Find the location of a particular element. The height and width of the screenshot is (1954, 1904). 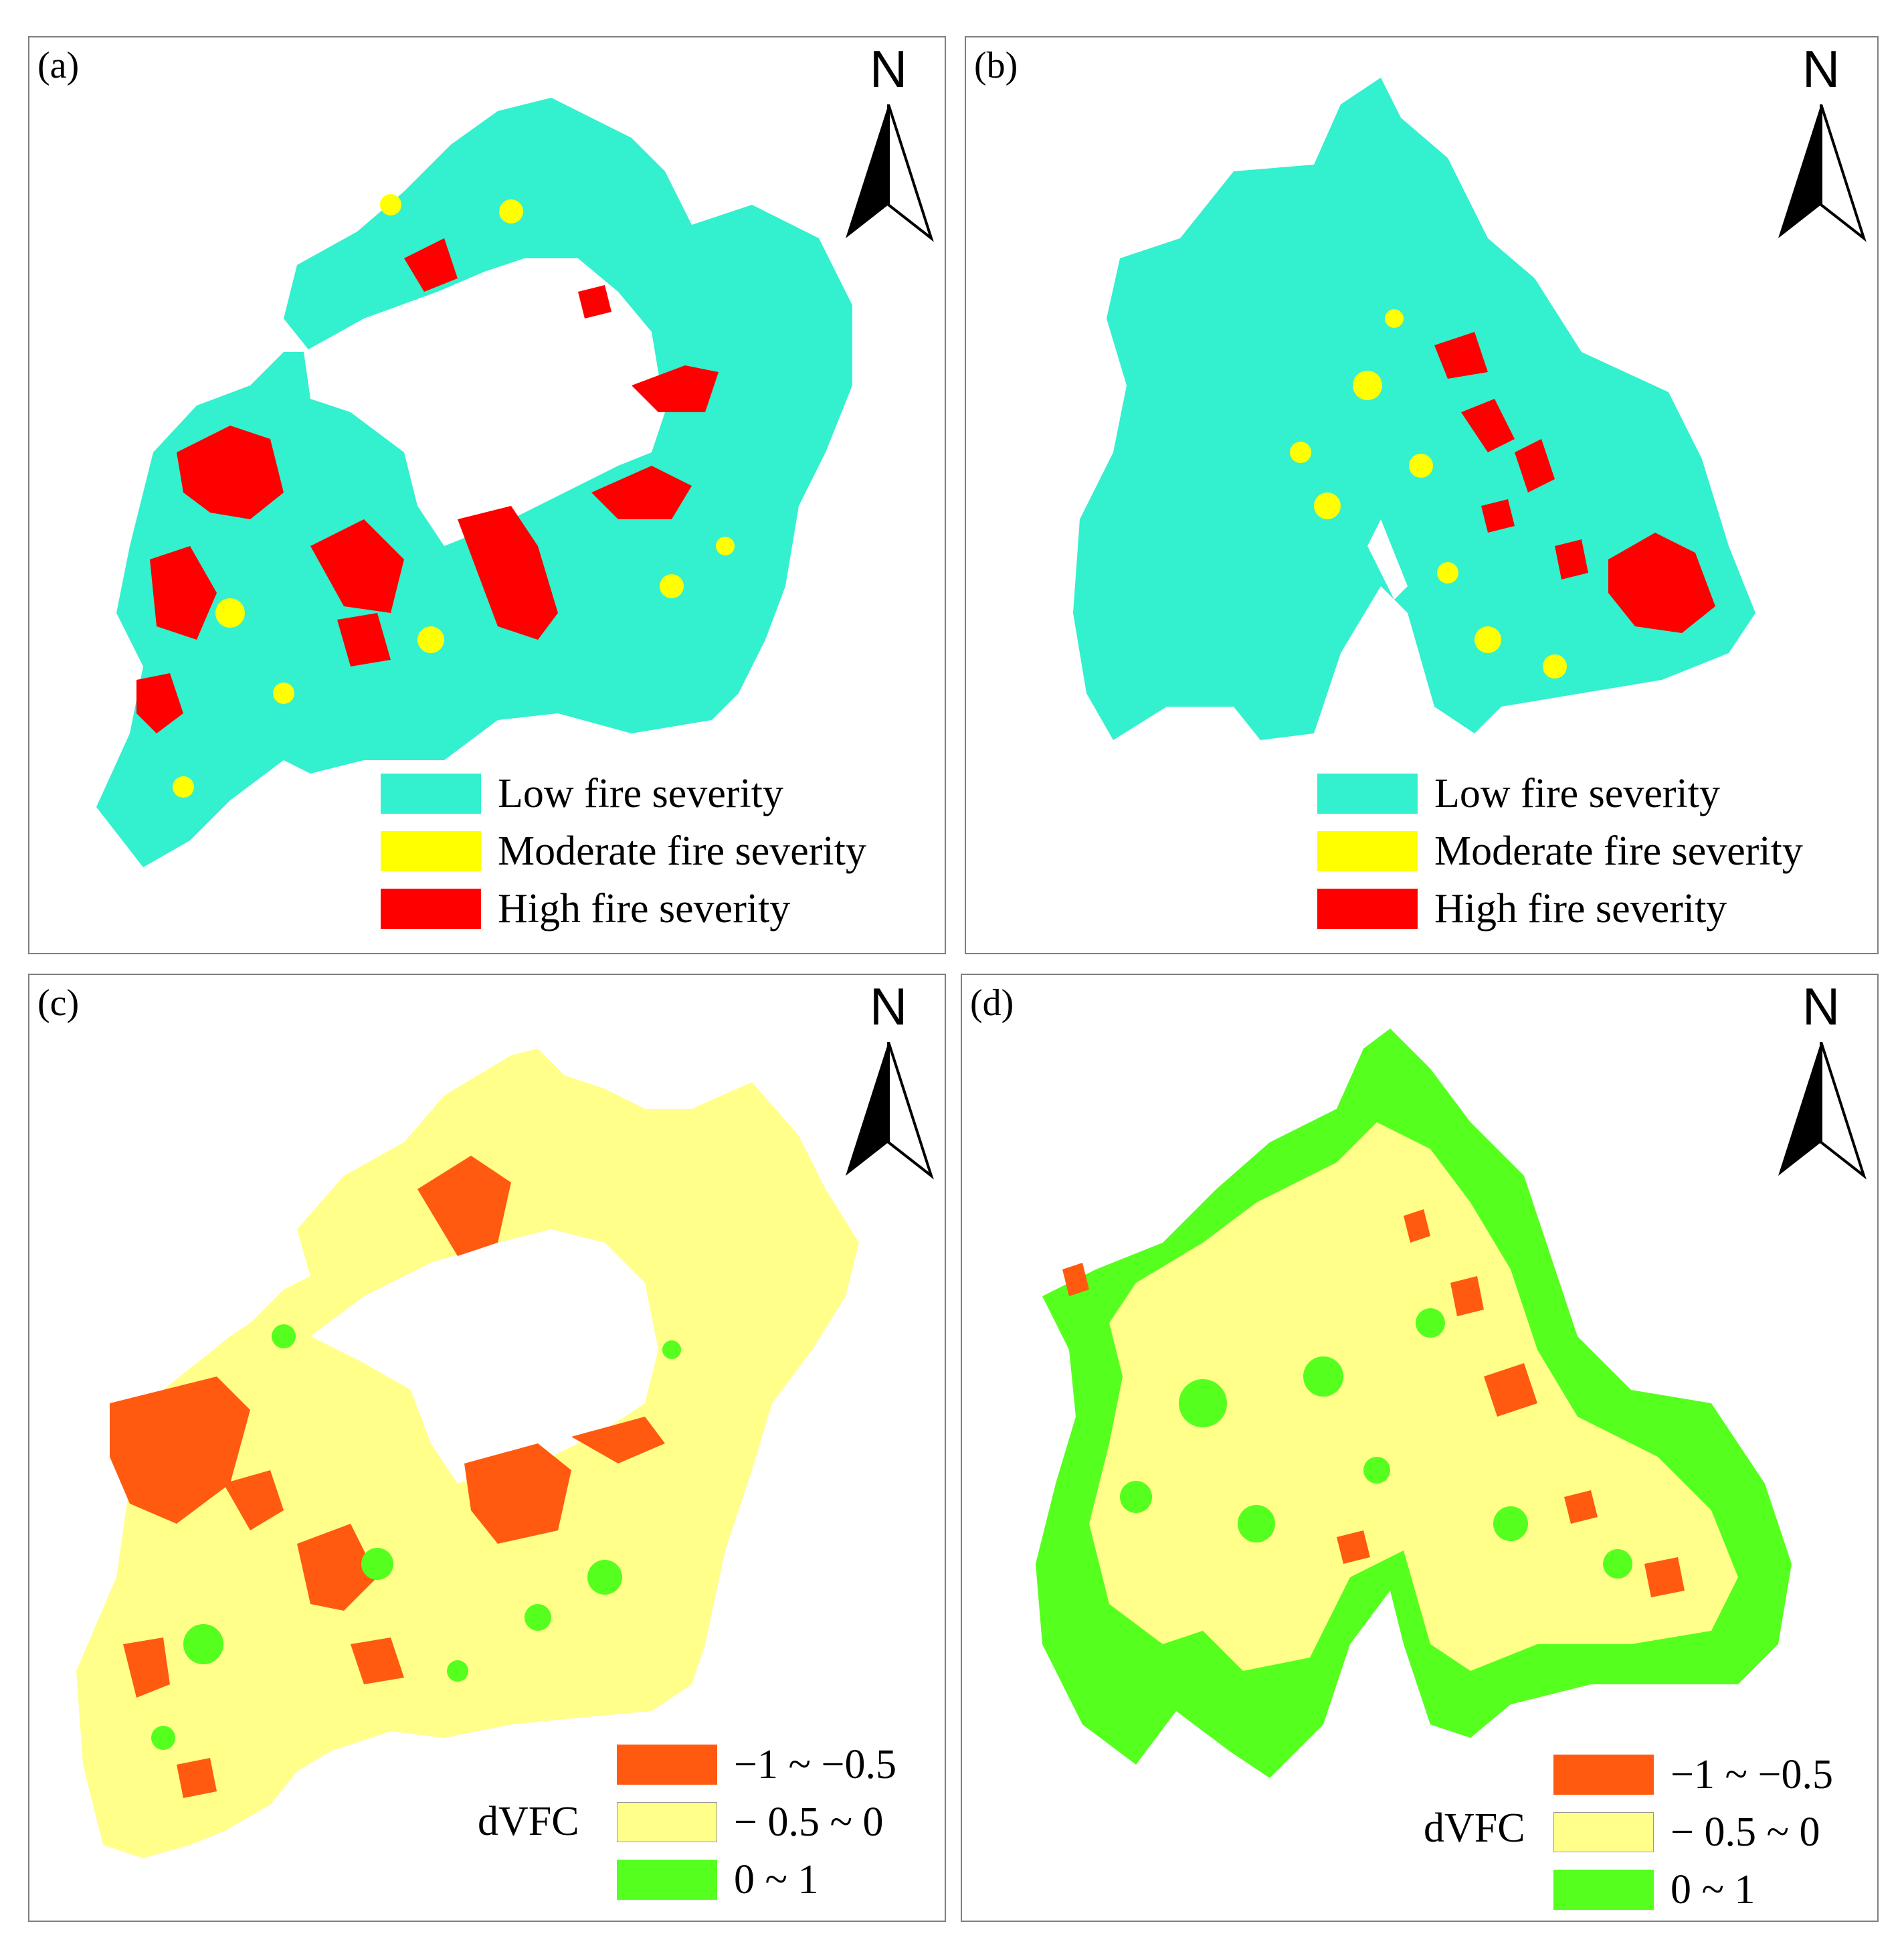

north-arrow-c: N is located at coordinates (888, 1087).